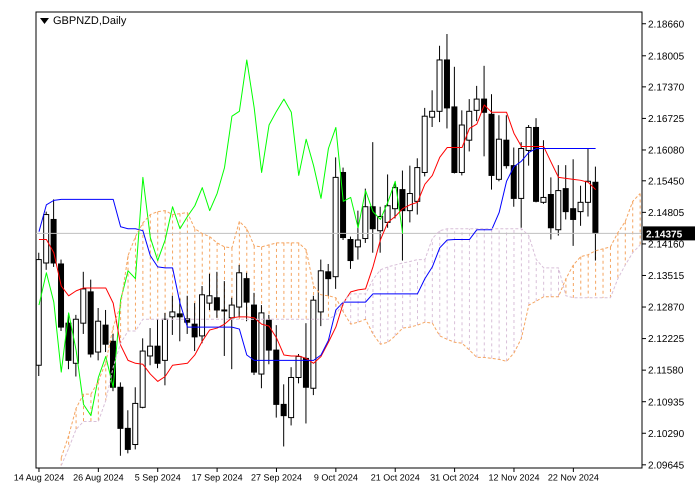 This screenshot has width=700, height=500. Describe the element at coordinates (157, 477) in the screenshot. I see `x-tick-label: 5 Sep 2024` at that location.